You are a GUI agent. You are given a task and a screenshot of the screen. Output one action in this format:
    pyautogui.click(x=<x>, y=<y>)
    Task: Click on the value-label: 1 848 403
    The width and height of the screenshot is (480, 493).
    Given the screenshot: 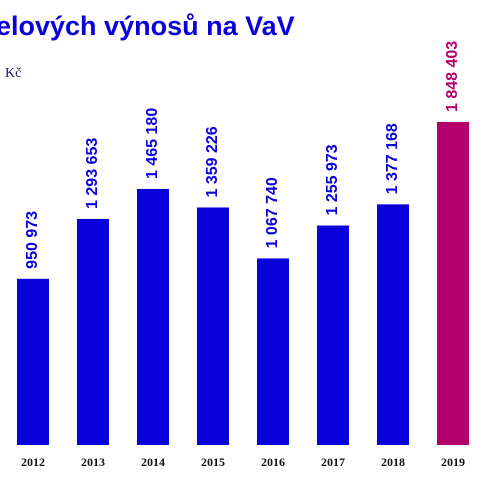 What is the action you would take?
    pyautogui.click(x=452, y=76)
    